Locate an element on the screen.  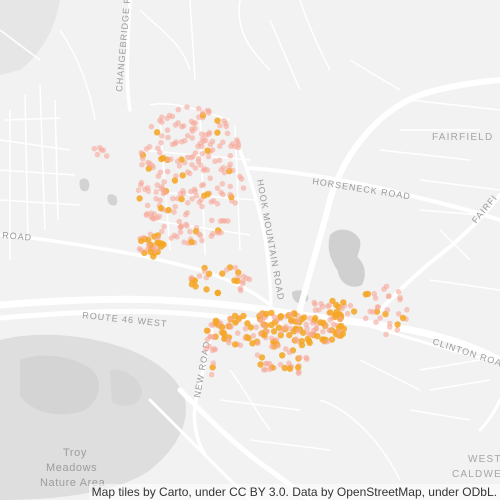
label-meadows: Meadows is located at coordinates (71, 468).